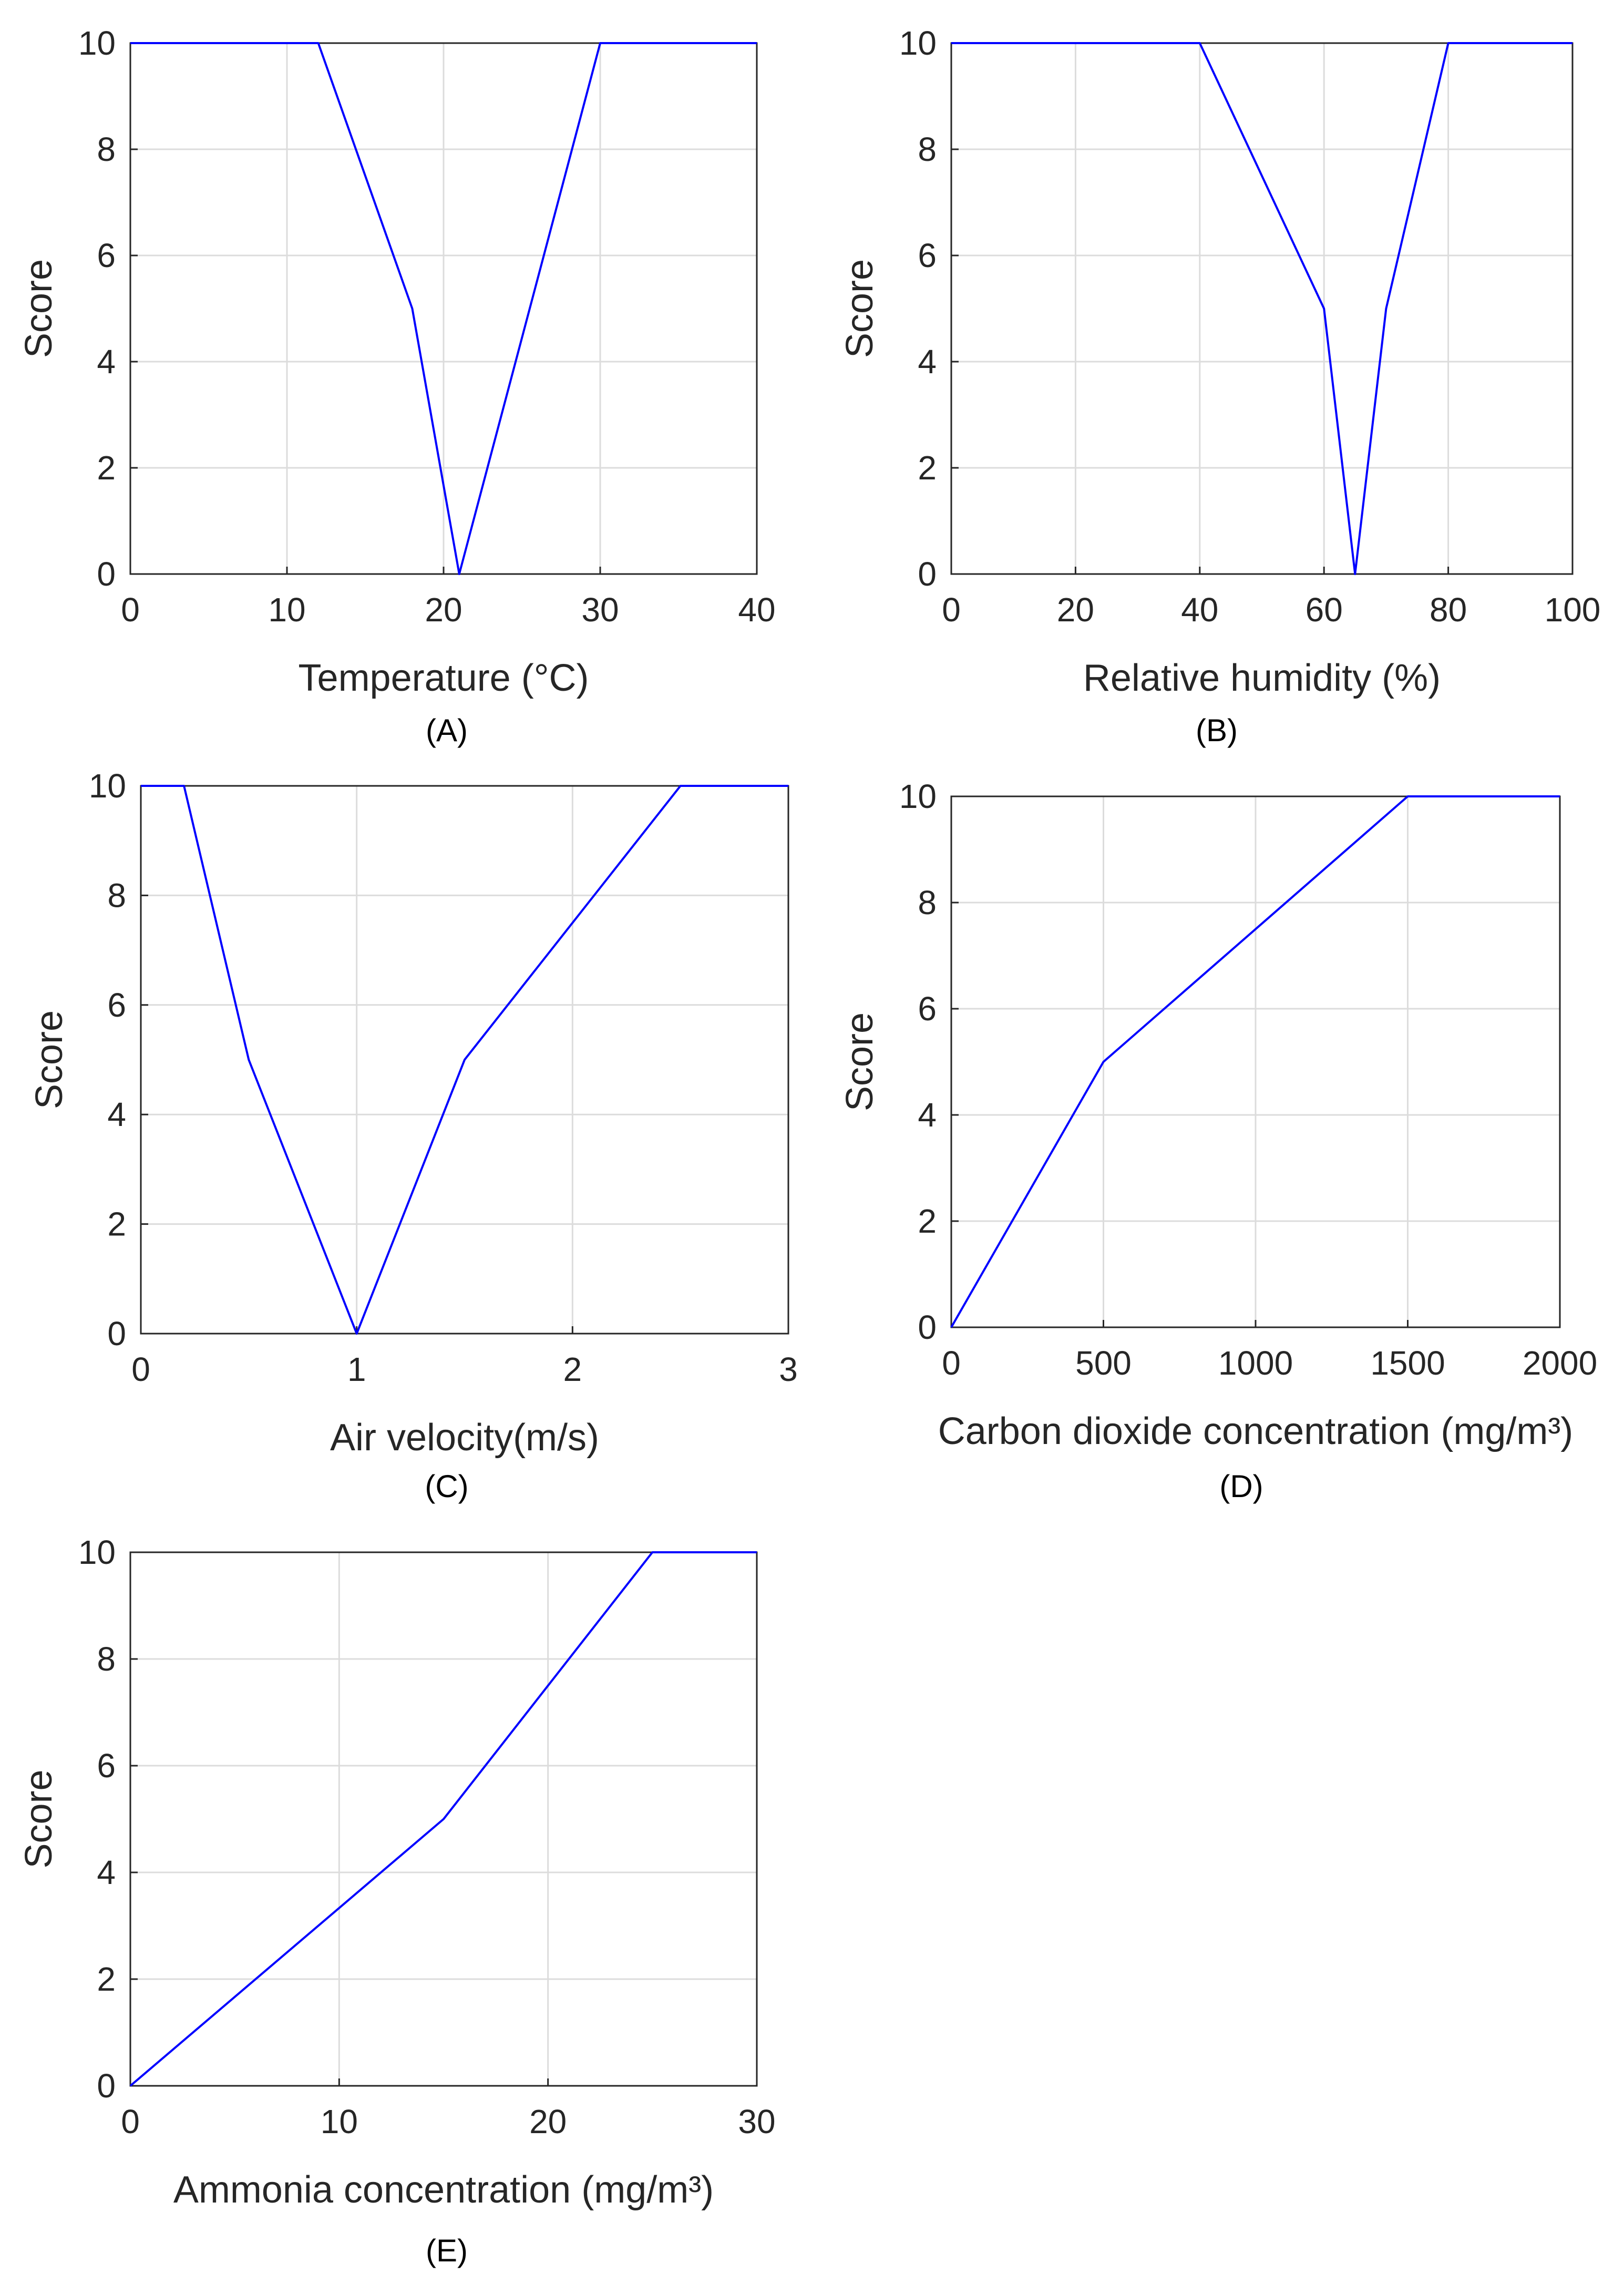 Image resolution: width=1624 pixels, height=2284 pixels. I want to click on x-tick-label-b-3: 60, so click(1324, 610).